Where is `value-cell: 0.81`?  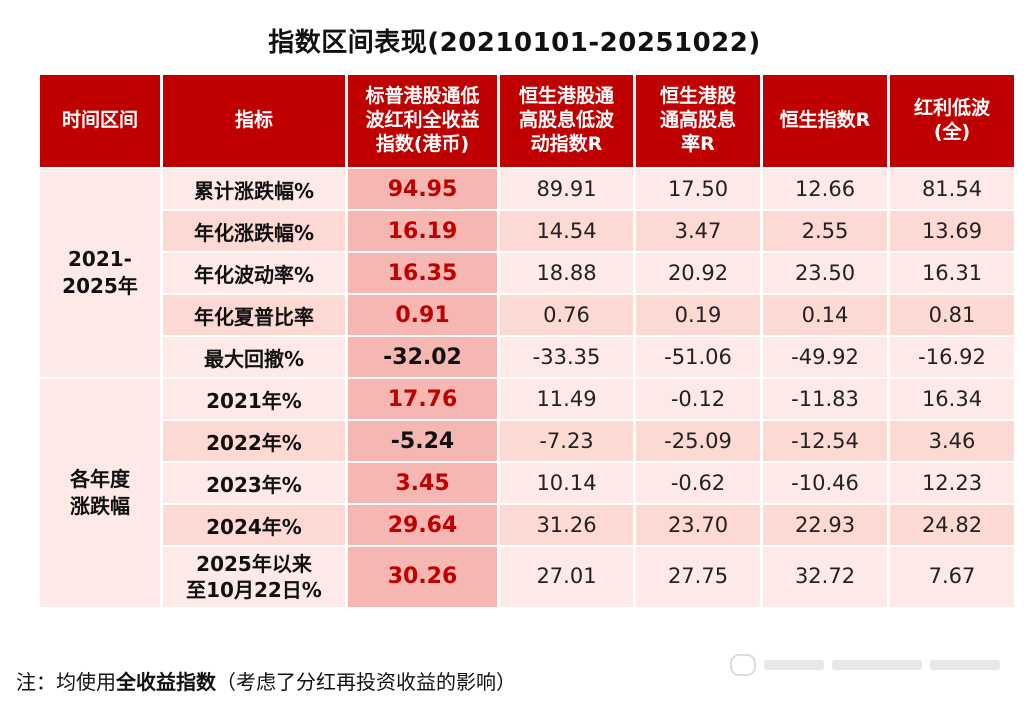 value-cell: 0.81 is located at coordinates (952, 315).